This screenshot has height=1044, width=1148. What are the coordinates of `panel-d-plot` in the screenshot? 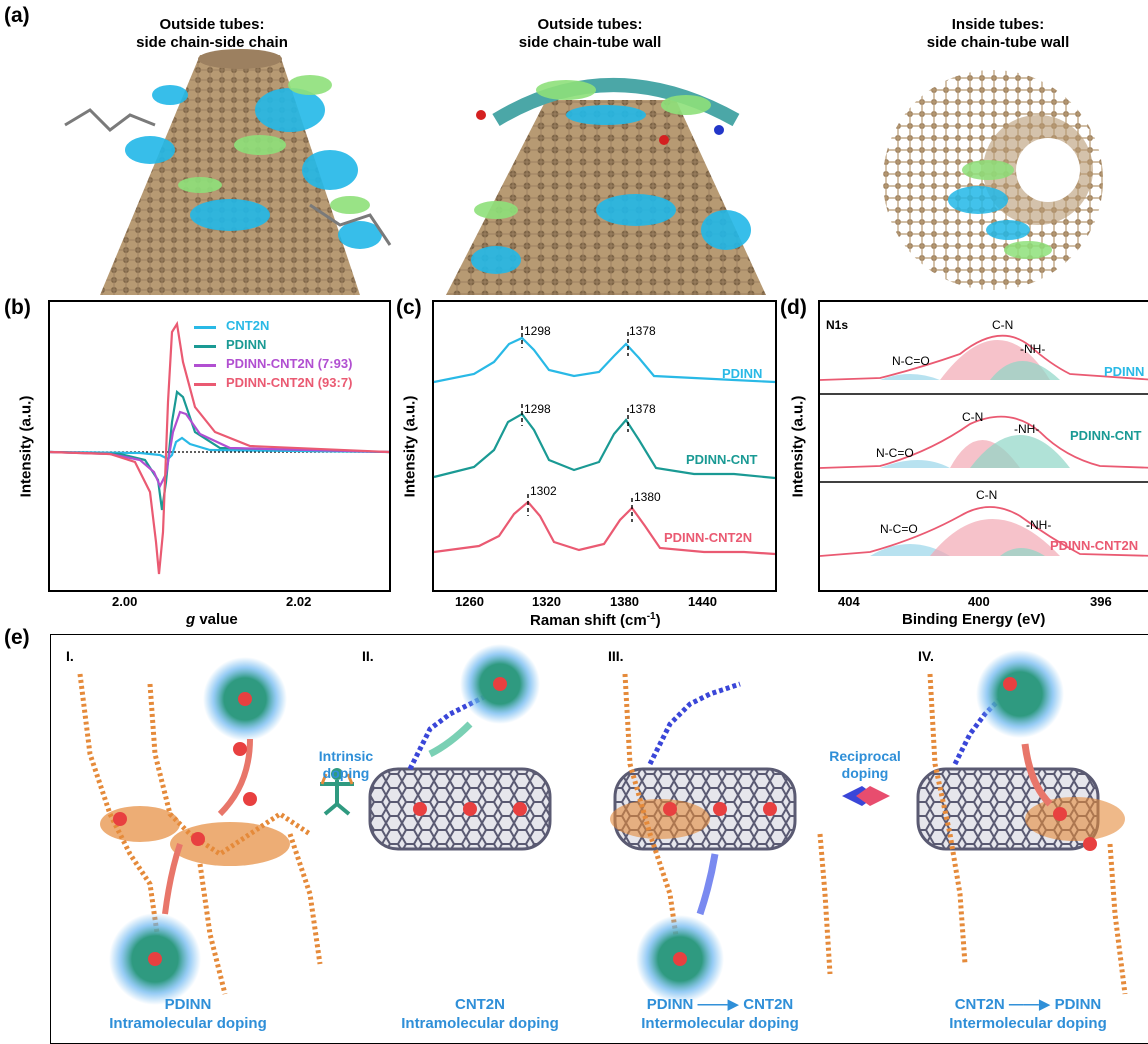 It's located at (983, 445).